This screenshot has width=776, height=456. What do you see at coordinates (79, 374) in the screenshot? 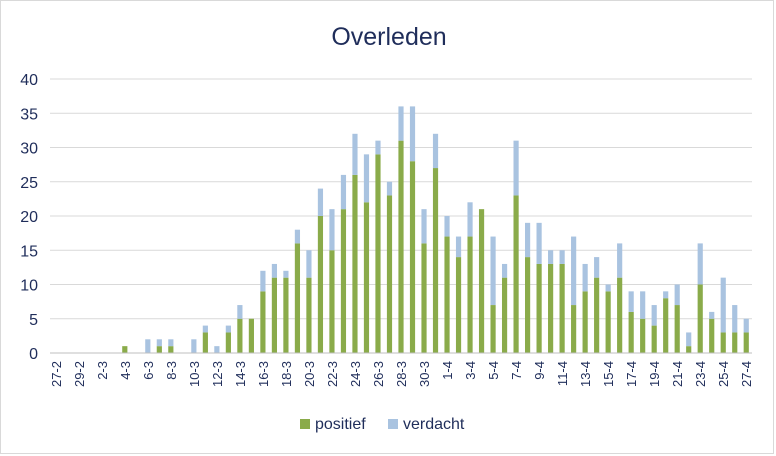
I see `x-tick-label: 29-2` at bounding box center [79, 374].